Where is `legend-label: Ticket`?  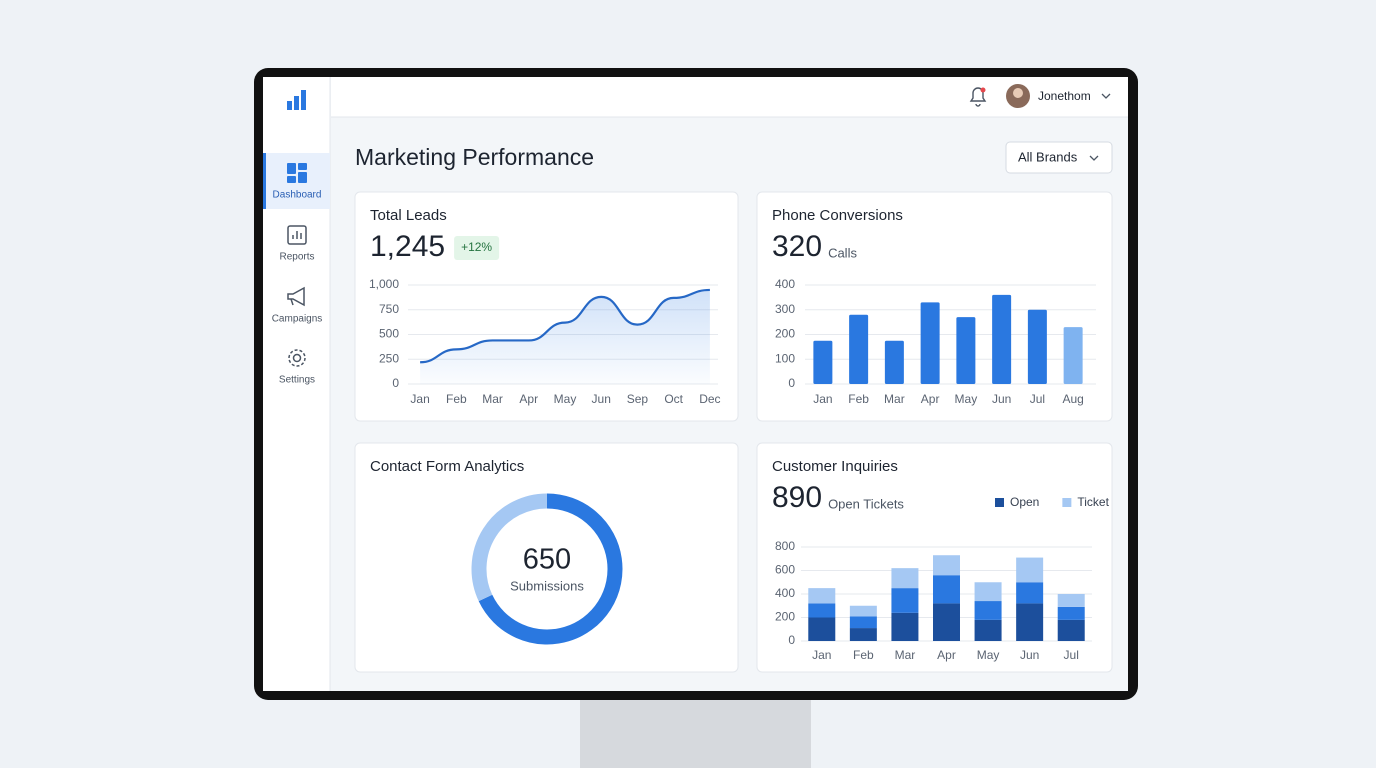 legend-label: Ticket is located at coordinates (1093, 502).